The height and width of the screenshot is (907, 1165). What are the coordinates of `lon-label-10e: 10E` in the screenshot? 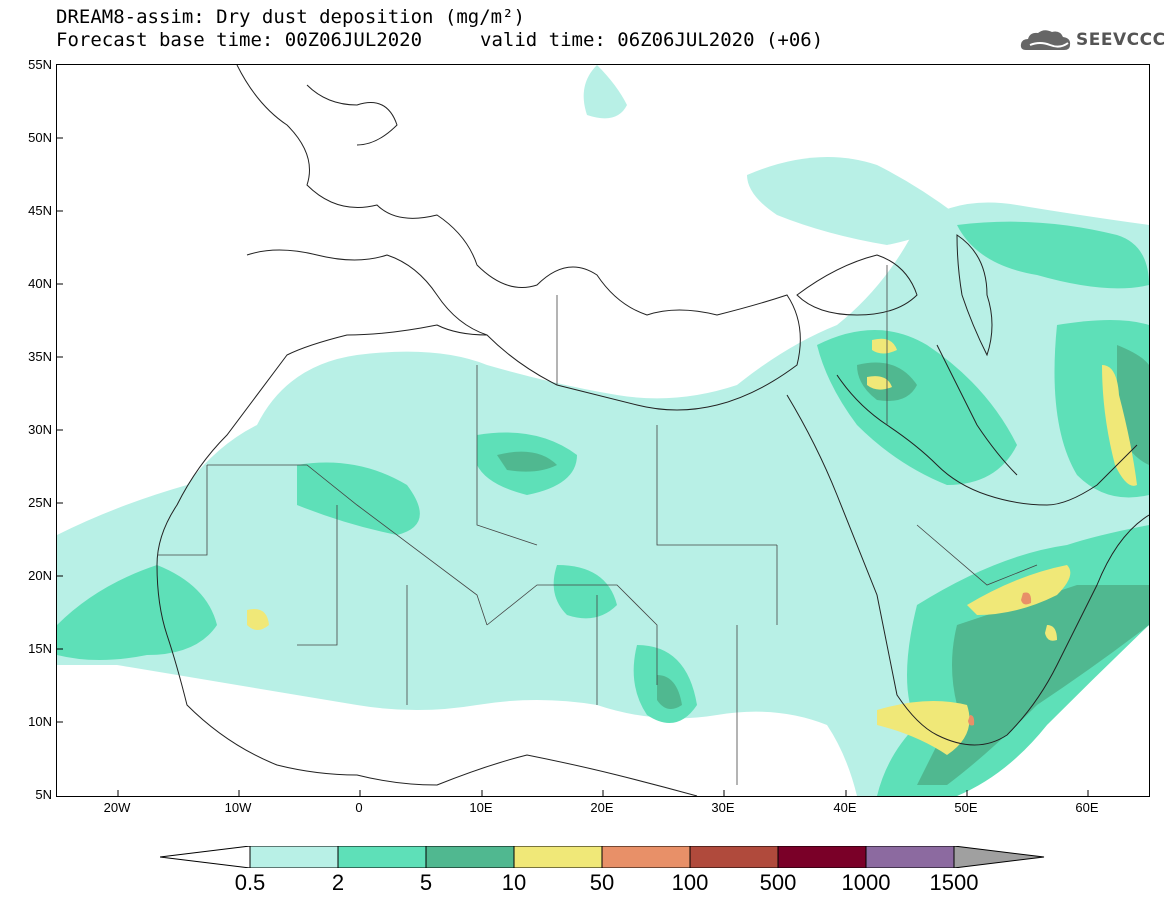 It's located at (481, 807).